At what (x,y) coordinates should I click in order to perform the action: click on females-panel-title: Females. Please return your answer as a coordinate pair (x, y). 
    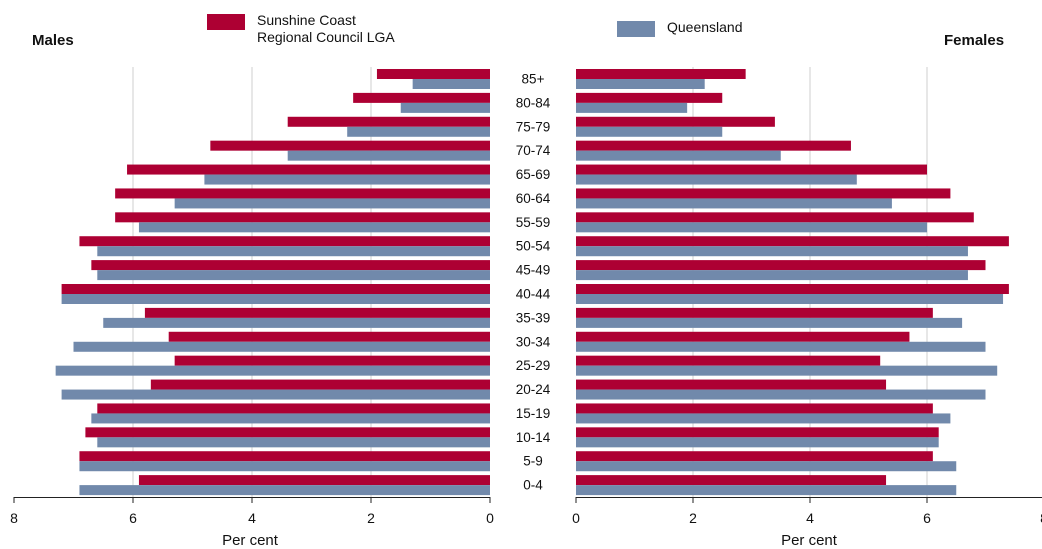
    Looking at the image, I should click on (974, 40).